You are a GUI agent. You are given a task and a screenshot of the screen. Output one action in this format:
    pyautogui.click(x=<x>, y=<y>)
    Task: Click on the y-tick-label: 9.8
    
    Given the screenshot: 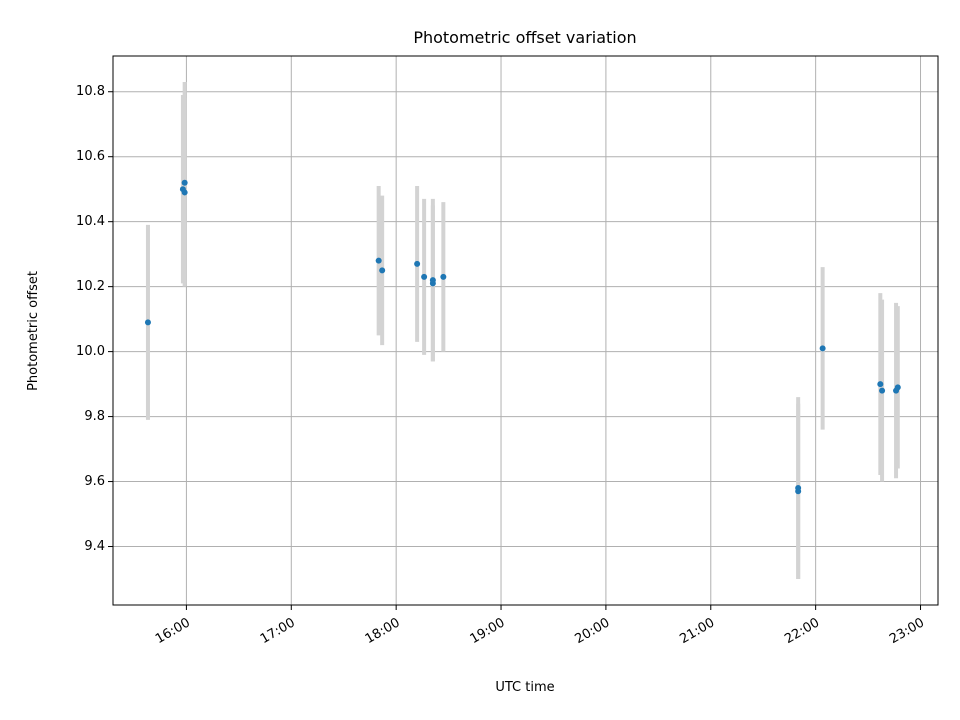 What is the action you would take?
    pyautogui.click(x=94, y=416)
    